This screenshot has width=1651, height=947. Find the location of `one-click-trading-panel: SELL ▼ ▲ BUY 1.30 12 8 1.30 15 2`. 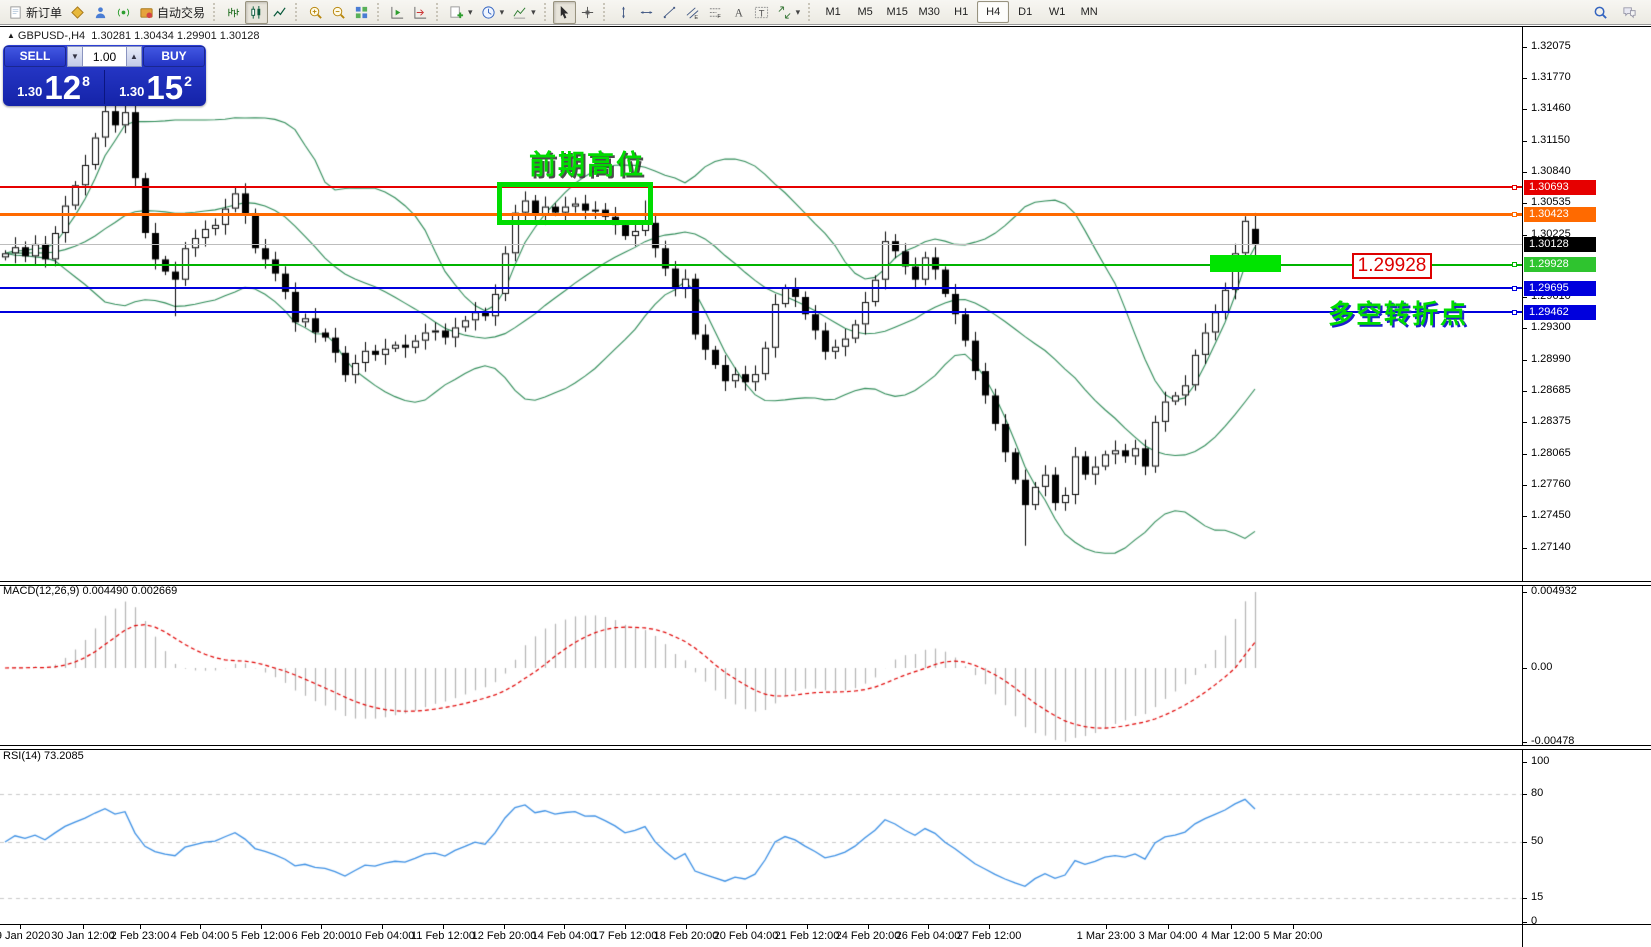

one-click-trading-panel: SELL ▼ ▲ BUY 1.30 12 8 1.30 15 2 is located at coordinates (104, 75).